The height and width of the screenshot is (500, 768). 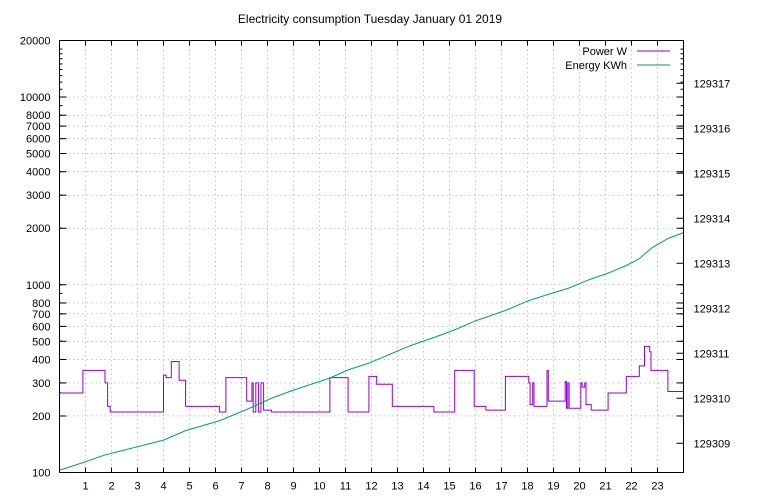 I want to click on y-left-tick-label: 10000, so click(x=35, y=98).